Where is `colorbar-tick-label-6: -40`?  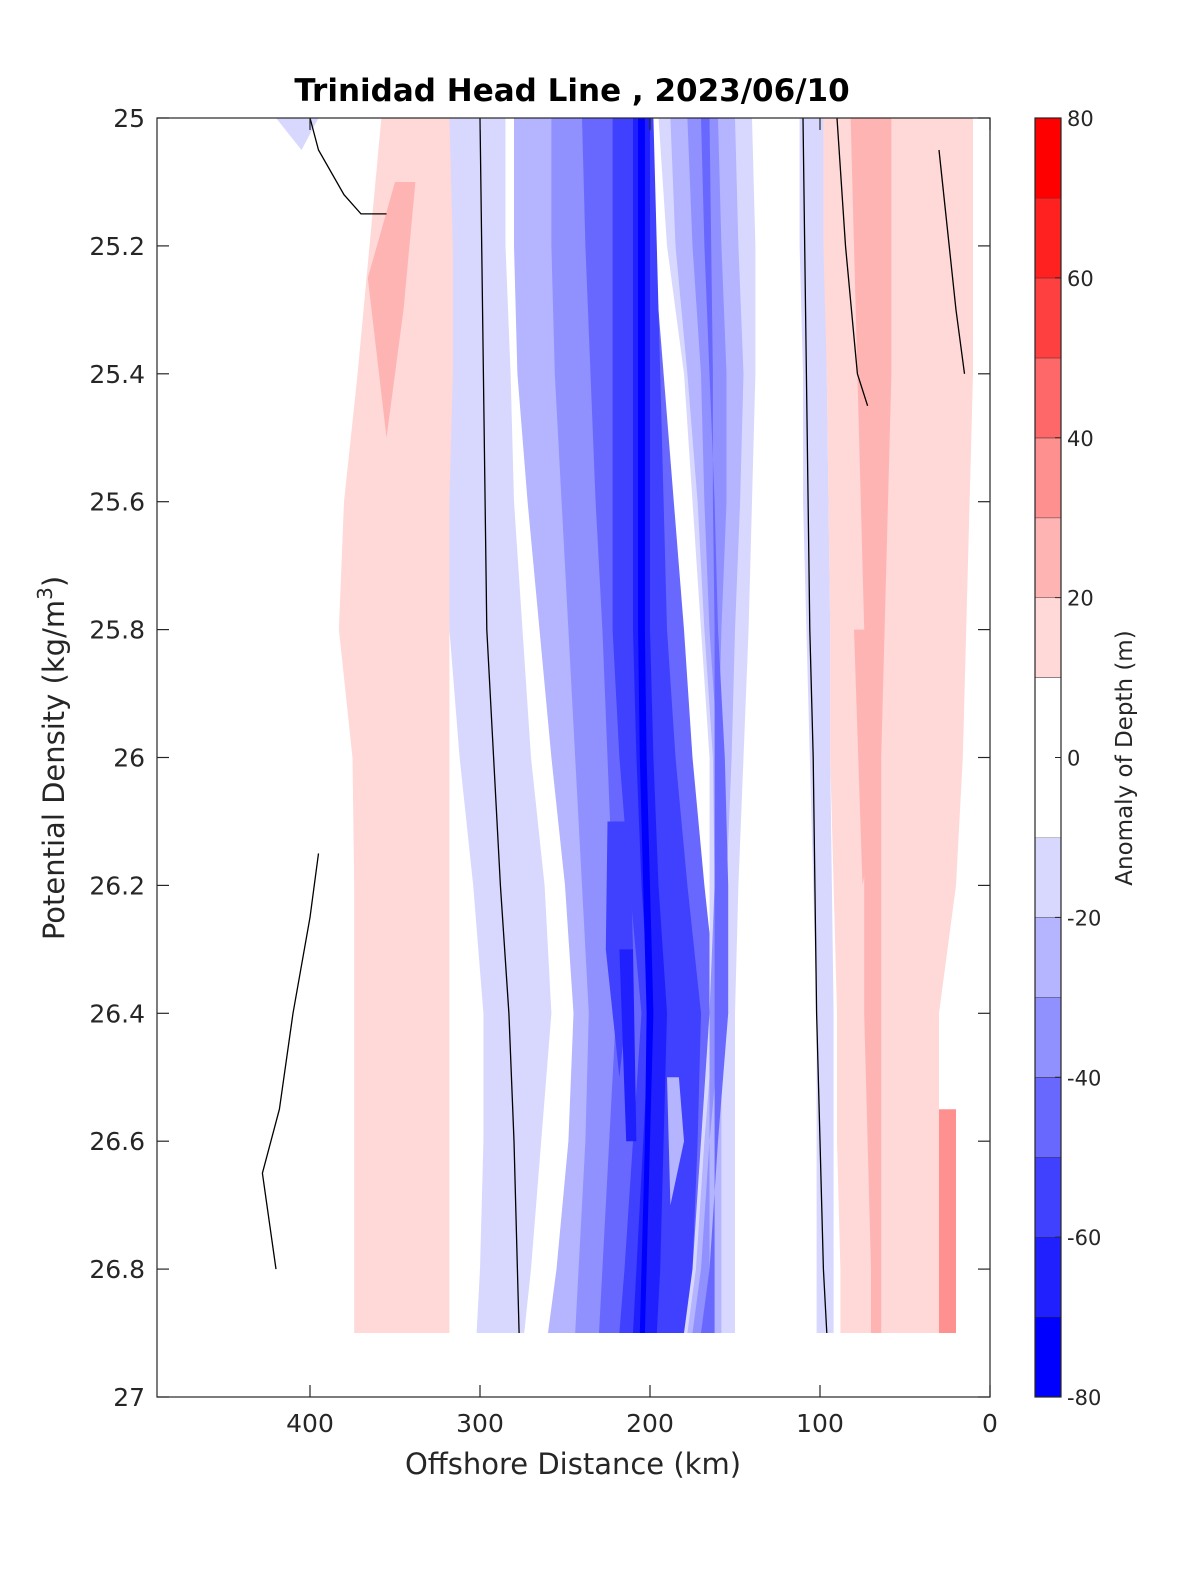 colorbar-tick-label-6: -40 is located at coordinates (1084, 1078).